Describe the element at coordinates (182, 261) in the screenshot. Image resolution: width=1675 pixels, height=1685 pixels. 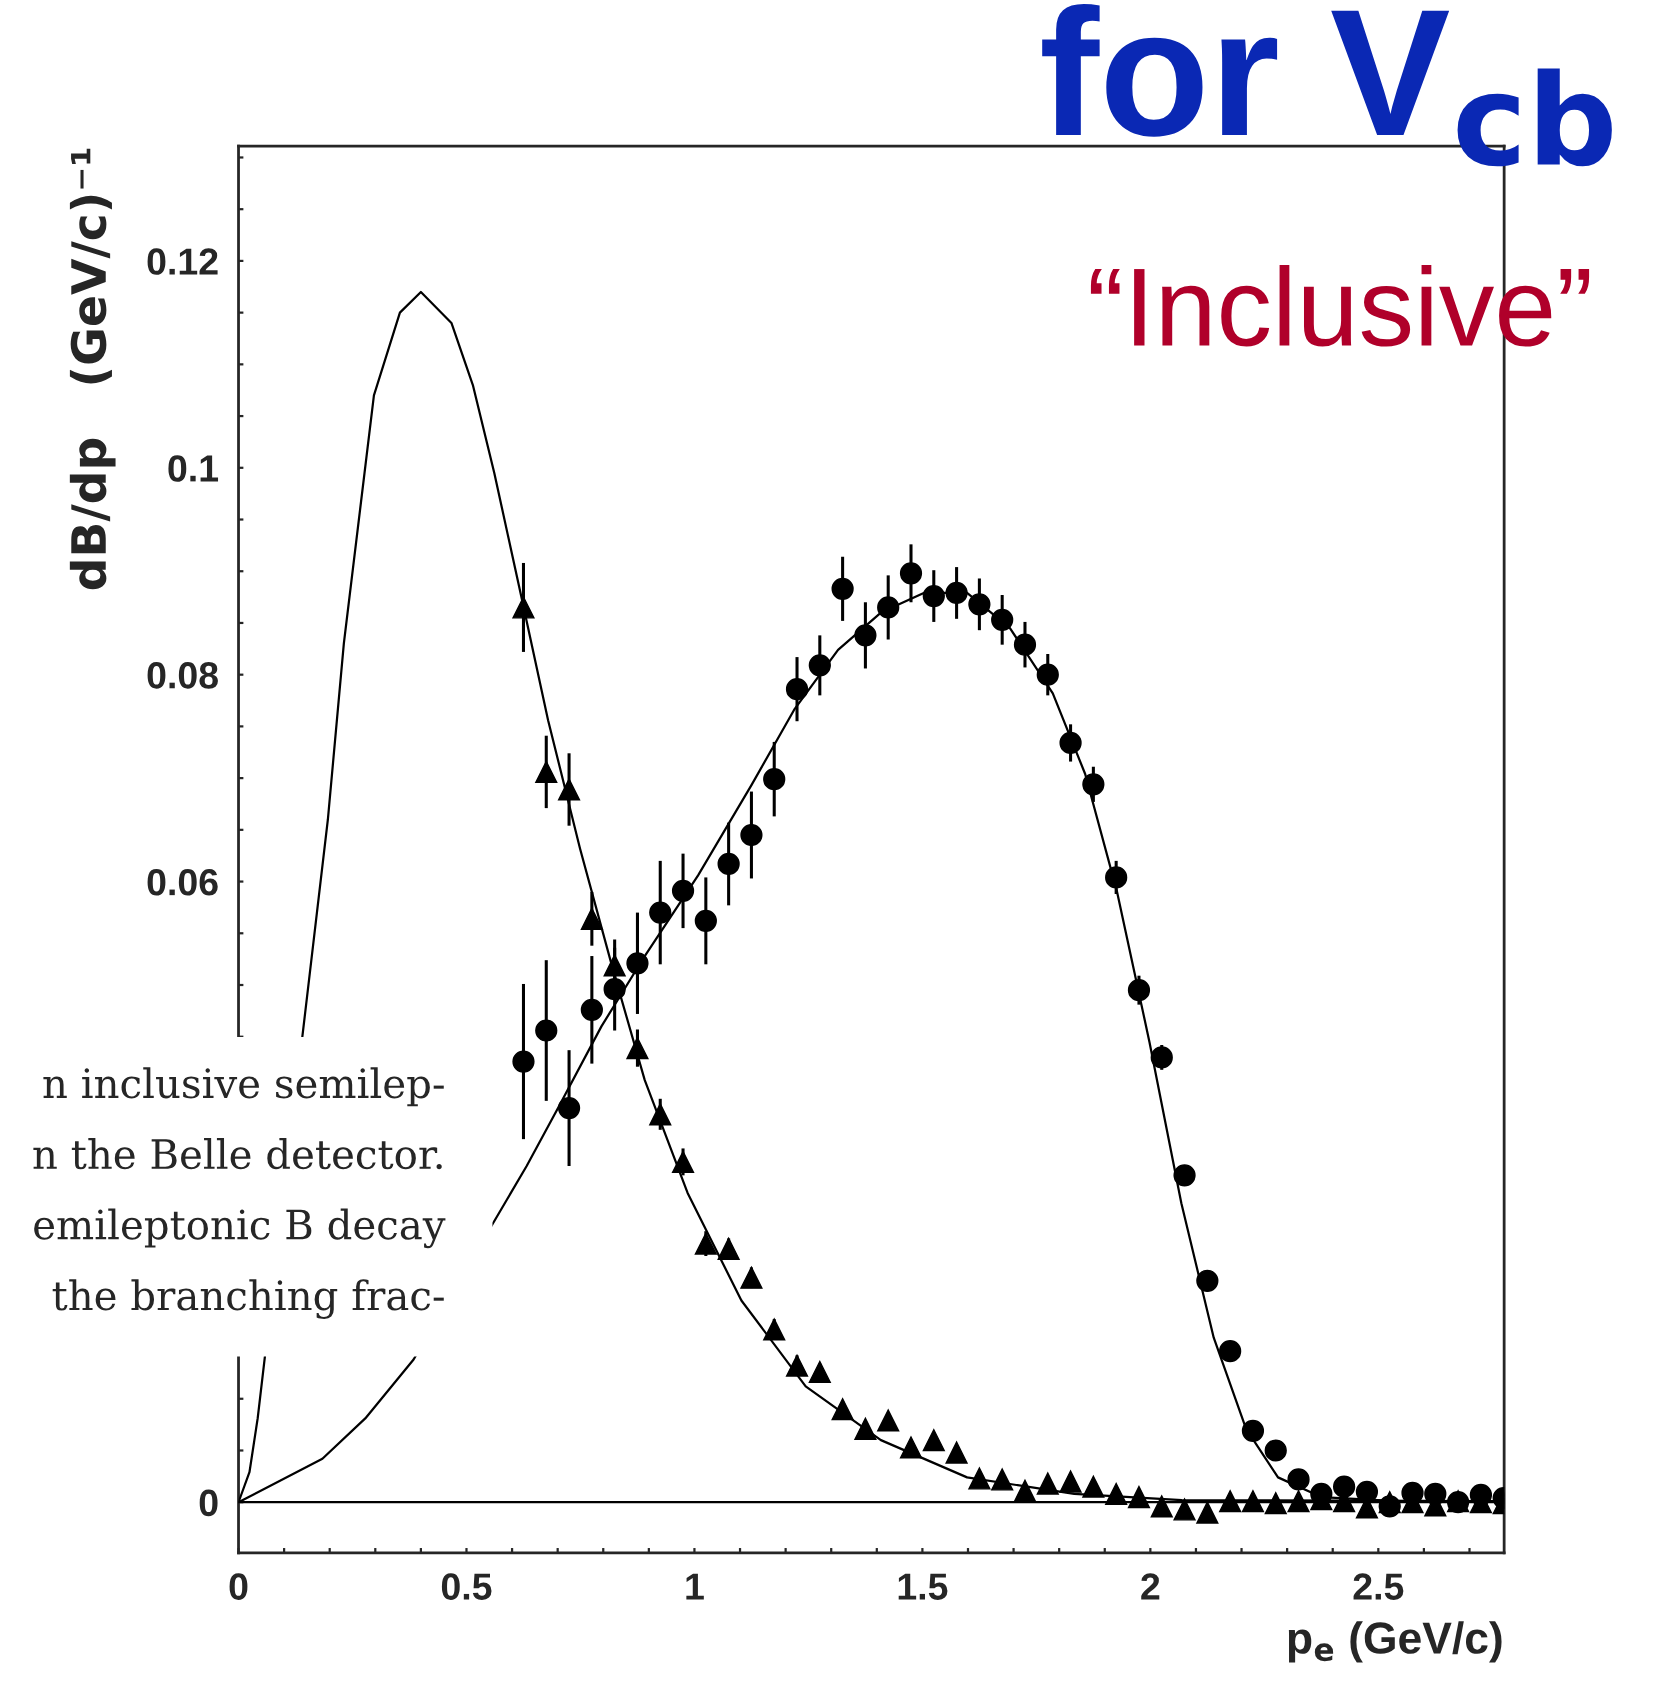
I see `y-tick-label: 0.12` at that location.